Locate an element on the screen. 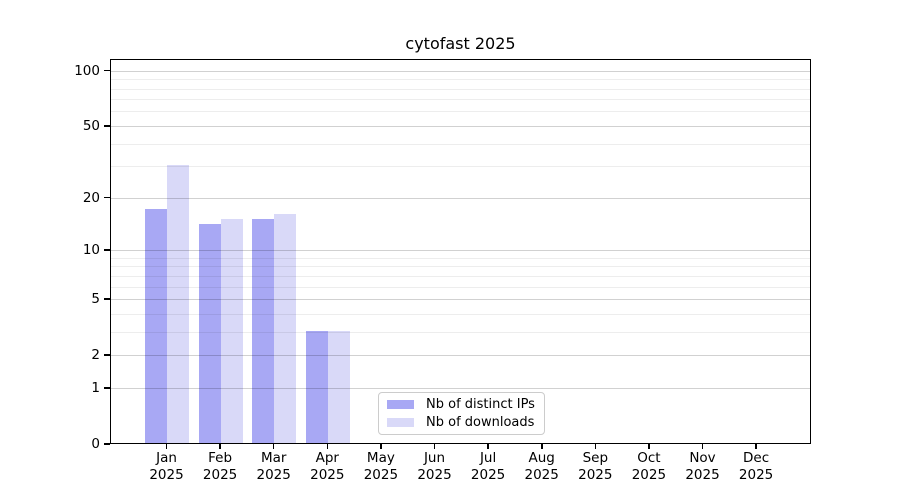 The height and width of the screenshot is (500, 900). xtick-label-month-jan: Jan is located at coordinates (166, 458).